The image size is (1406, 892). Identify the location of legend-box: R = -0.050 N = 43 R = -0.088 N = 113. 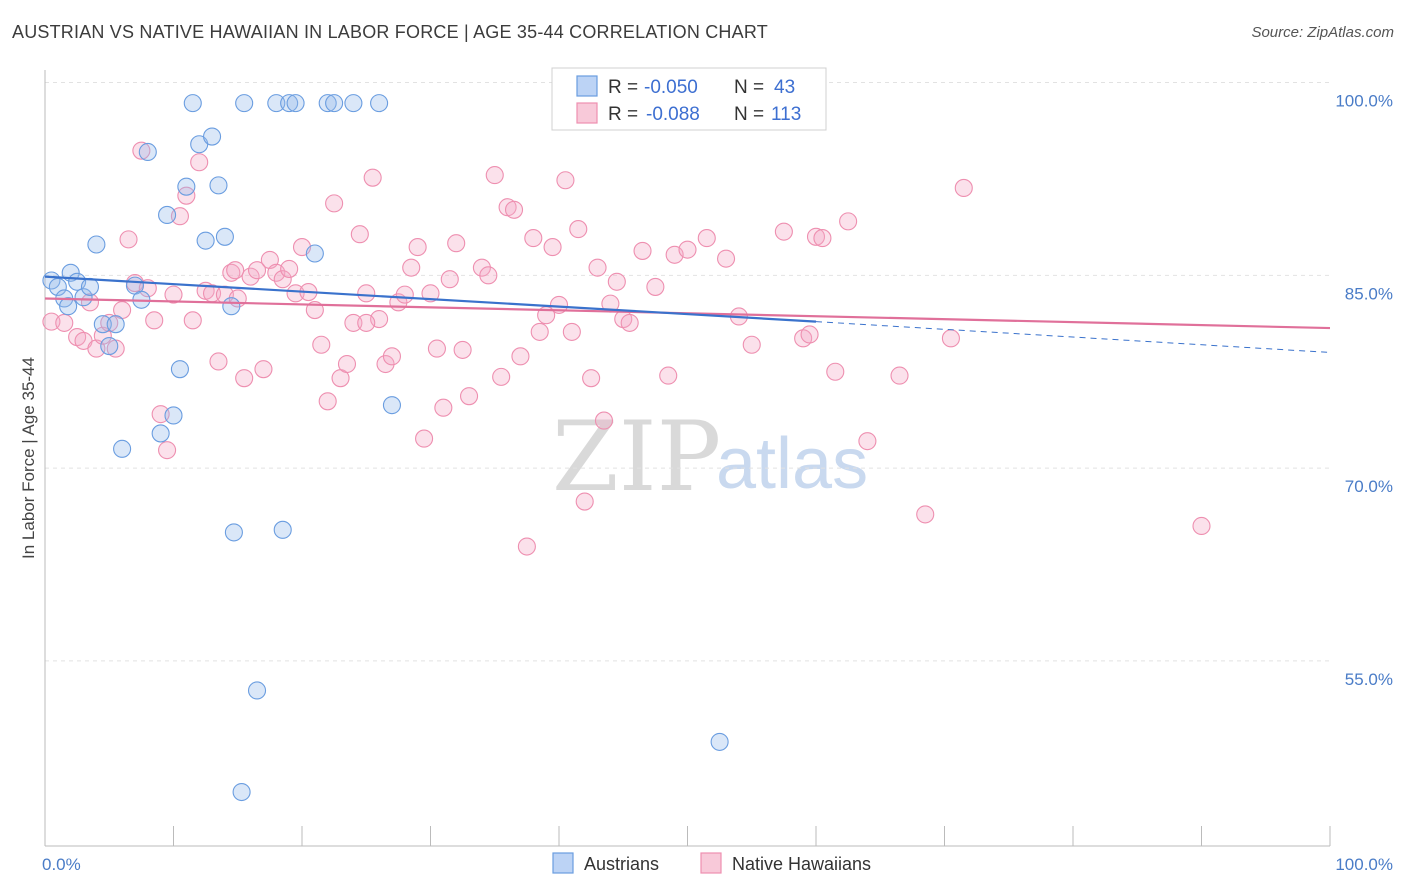
(689, 99).